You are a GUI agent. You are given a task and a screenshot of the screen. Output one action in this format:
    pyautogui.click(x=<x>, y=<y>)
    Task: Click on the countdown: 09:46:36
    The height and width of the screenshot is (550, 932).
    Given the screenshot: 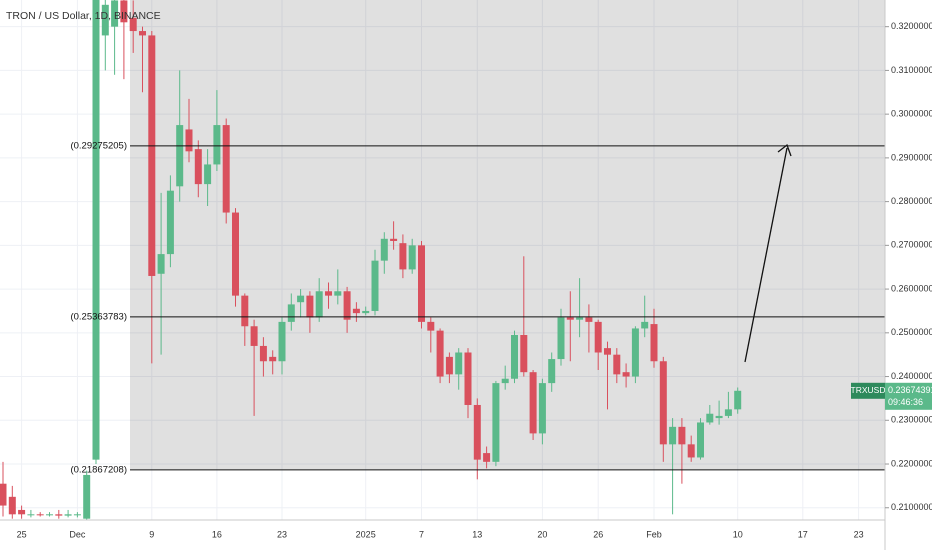 What is the action you would take?
    pyautogui.click(x=905, y=402)
    